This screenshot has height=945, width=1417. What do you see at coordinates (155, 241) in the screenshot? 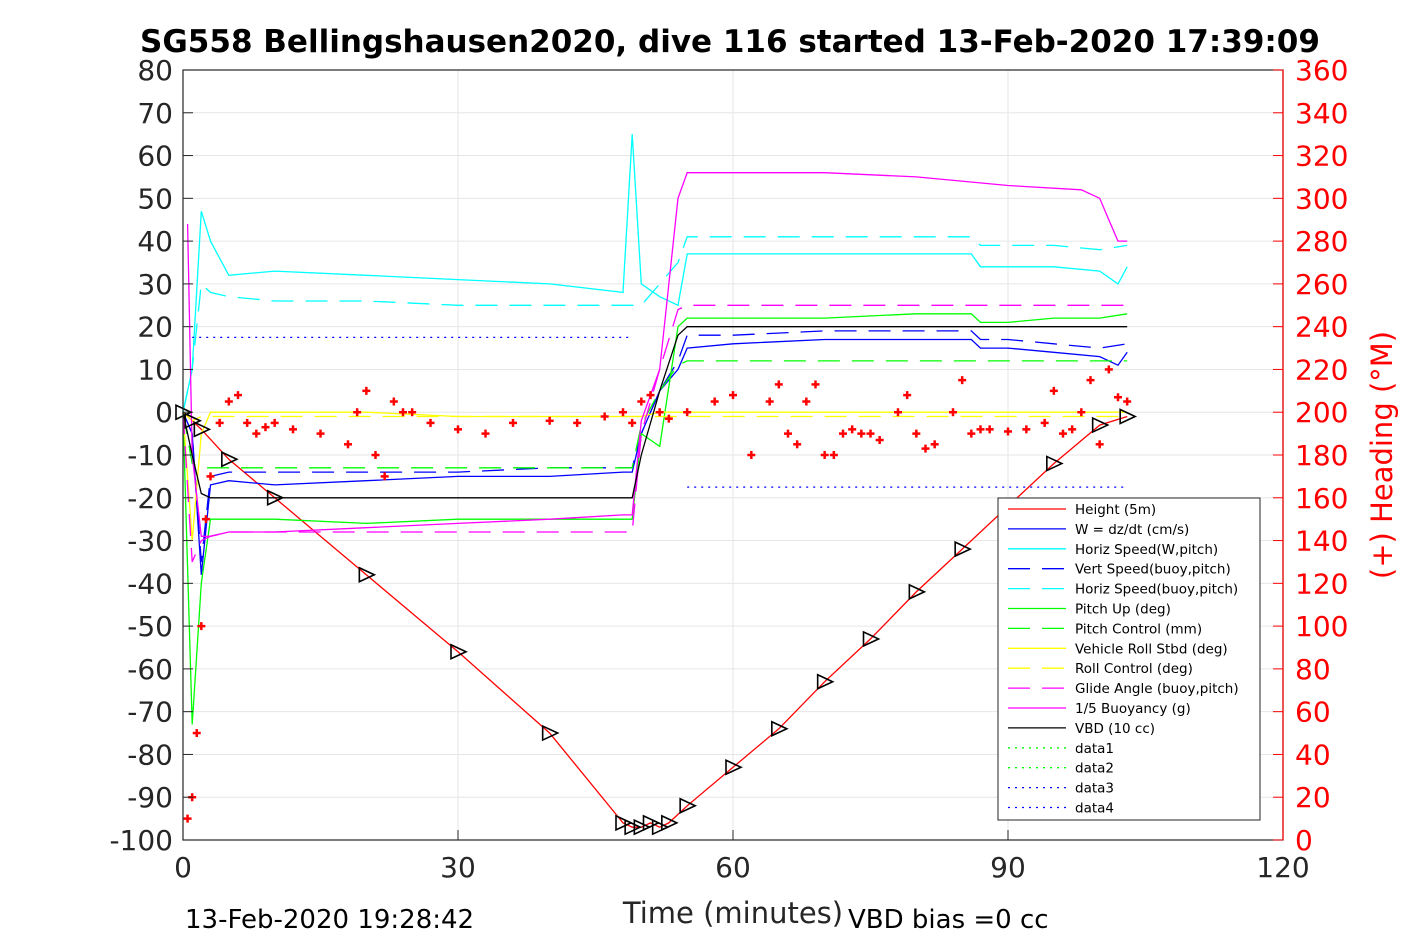
I see `y-tick-label: 40` at bounding box center [155, 241].